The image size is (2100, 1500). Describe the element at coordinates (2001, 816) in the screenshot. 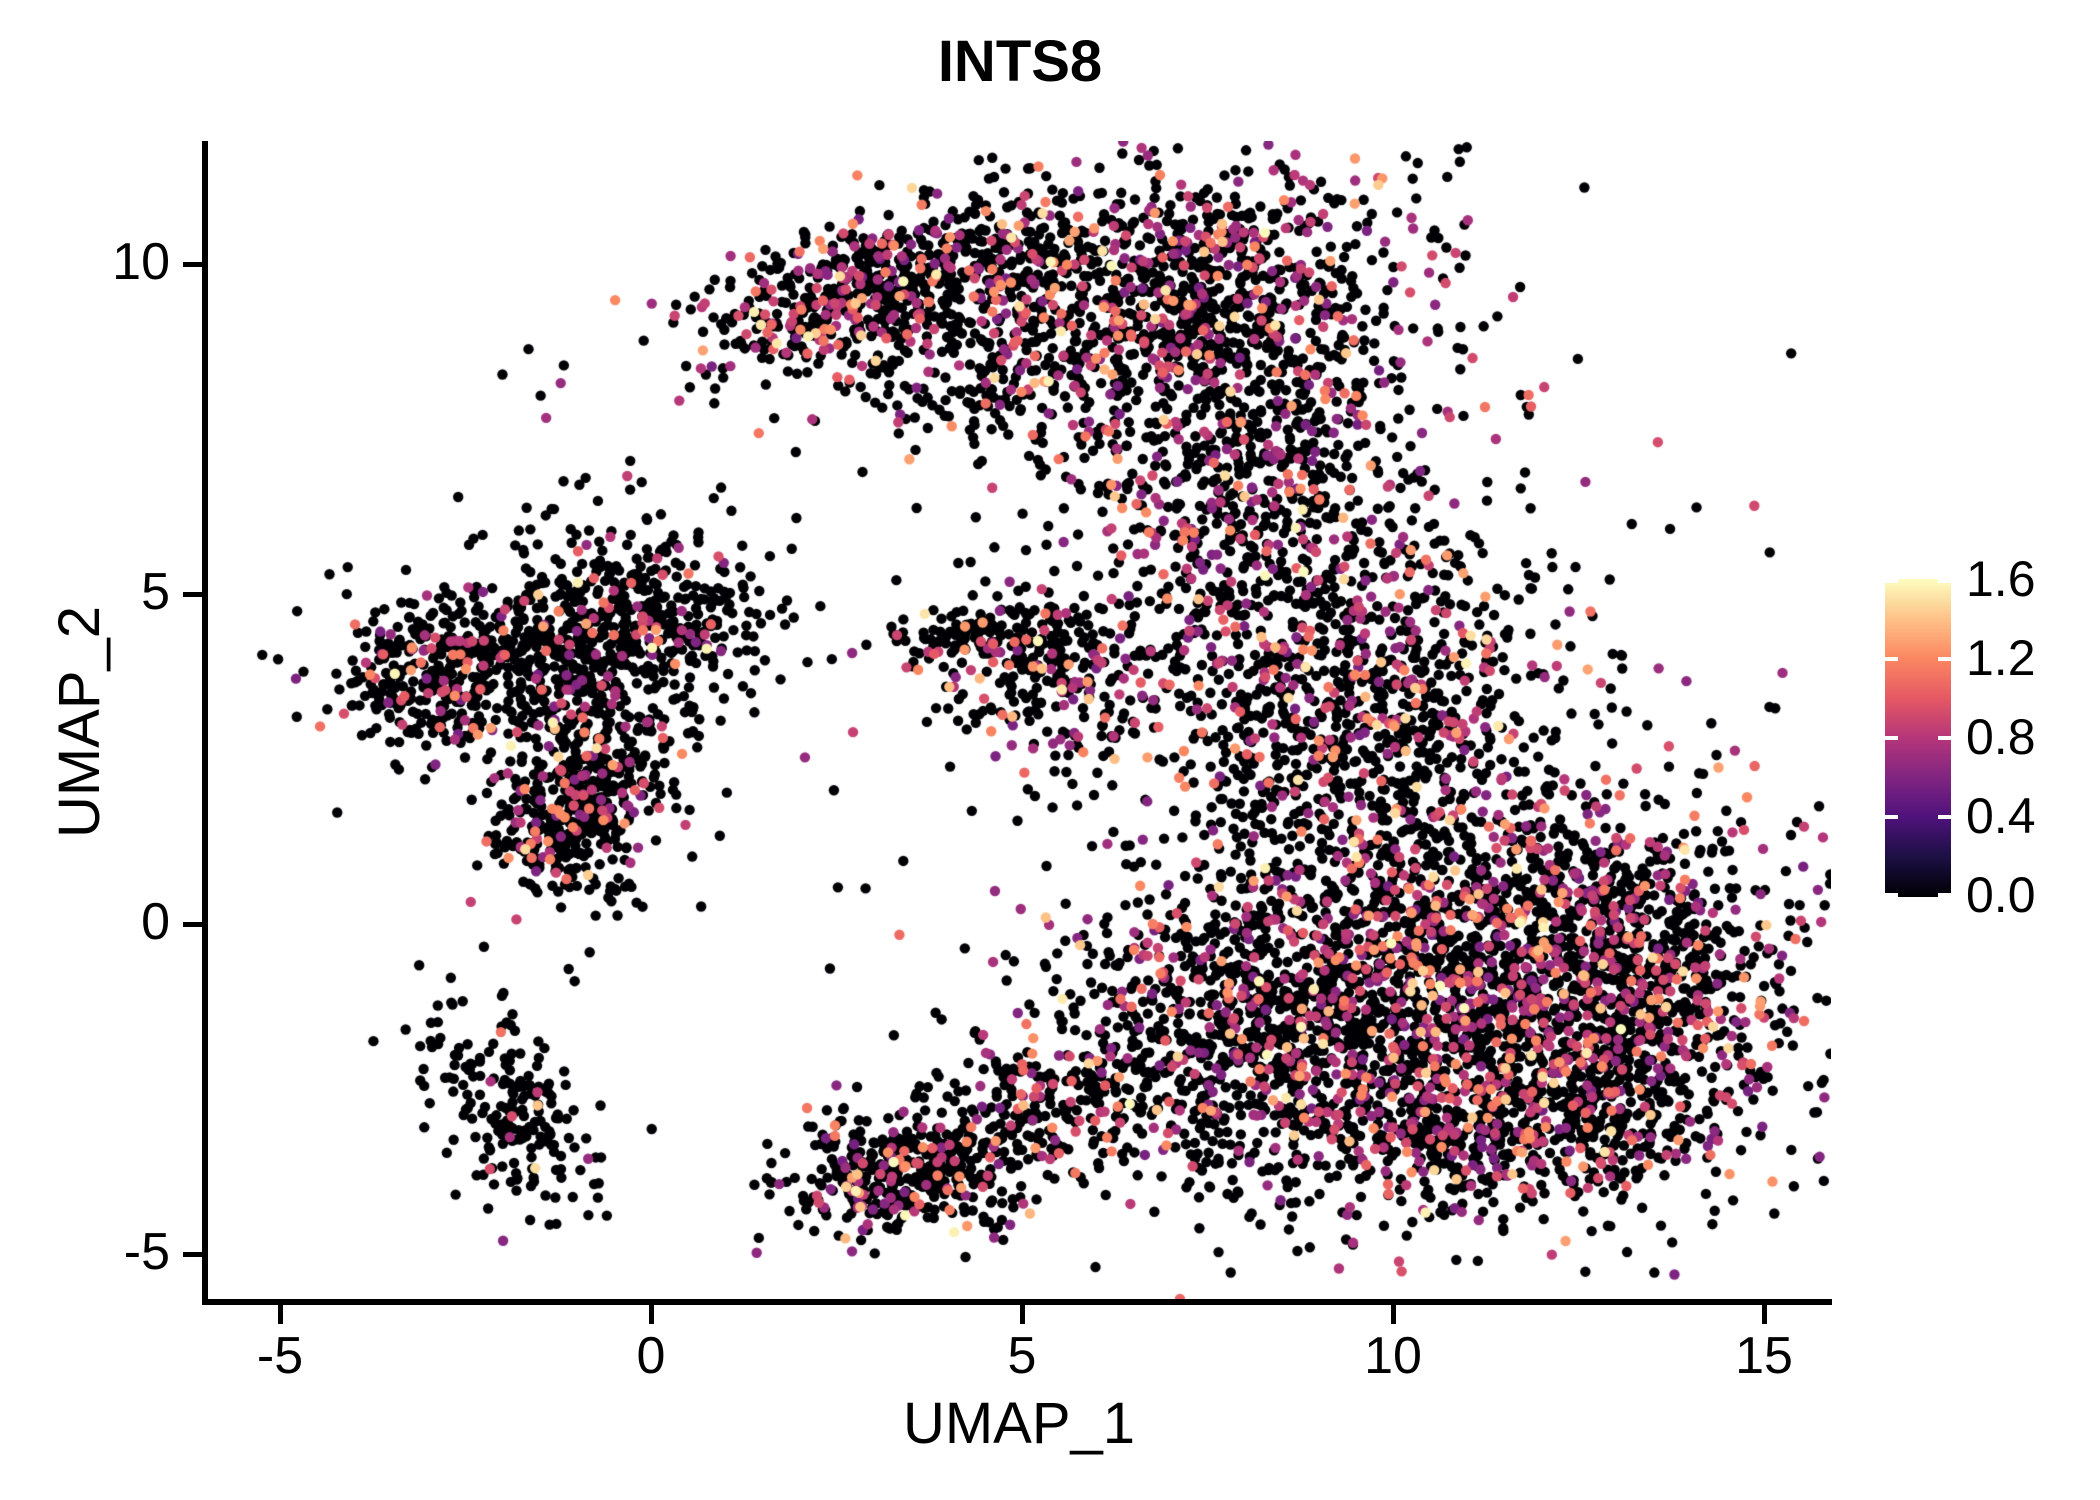

I see `colorbar-label-0.4: 0.4` at that location.